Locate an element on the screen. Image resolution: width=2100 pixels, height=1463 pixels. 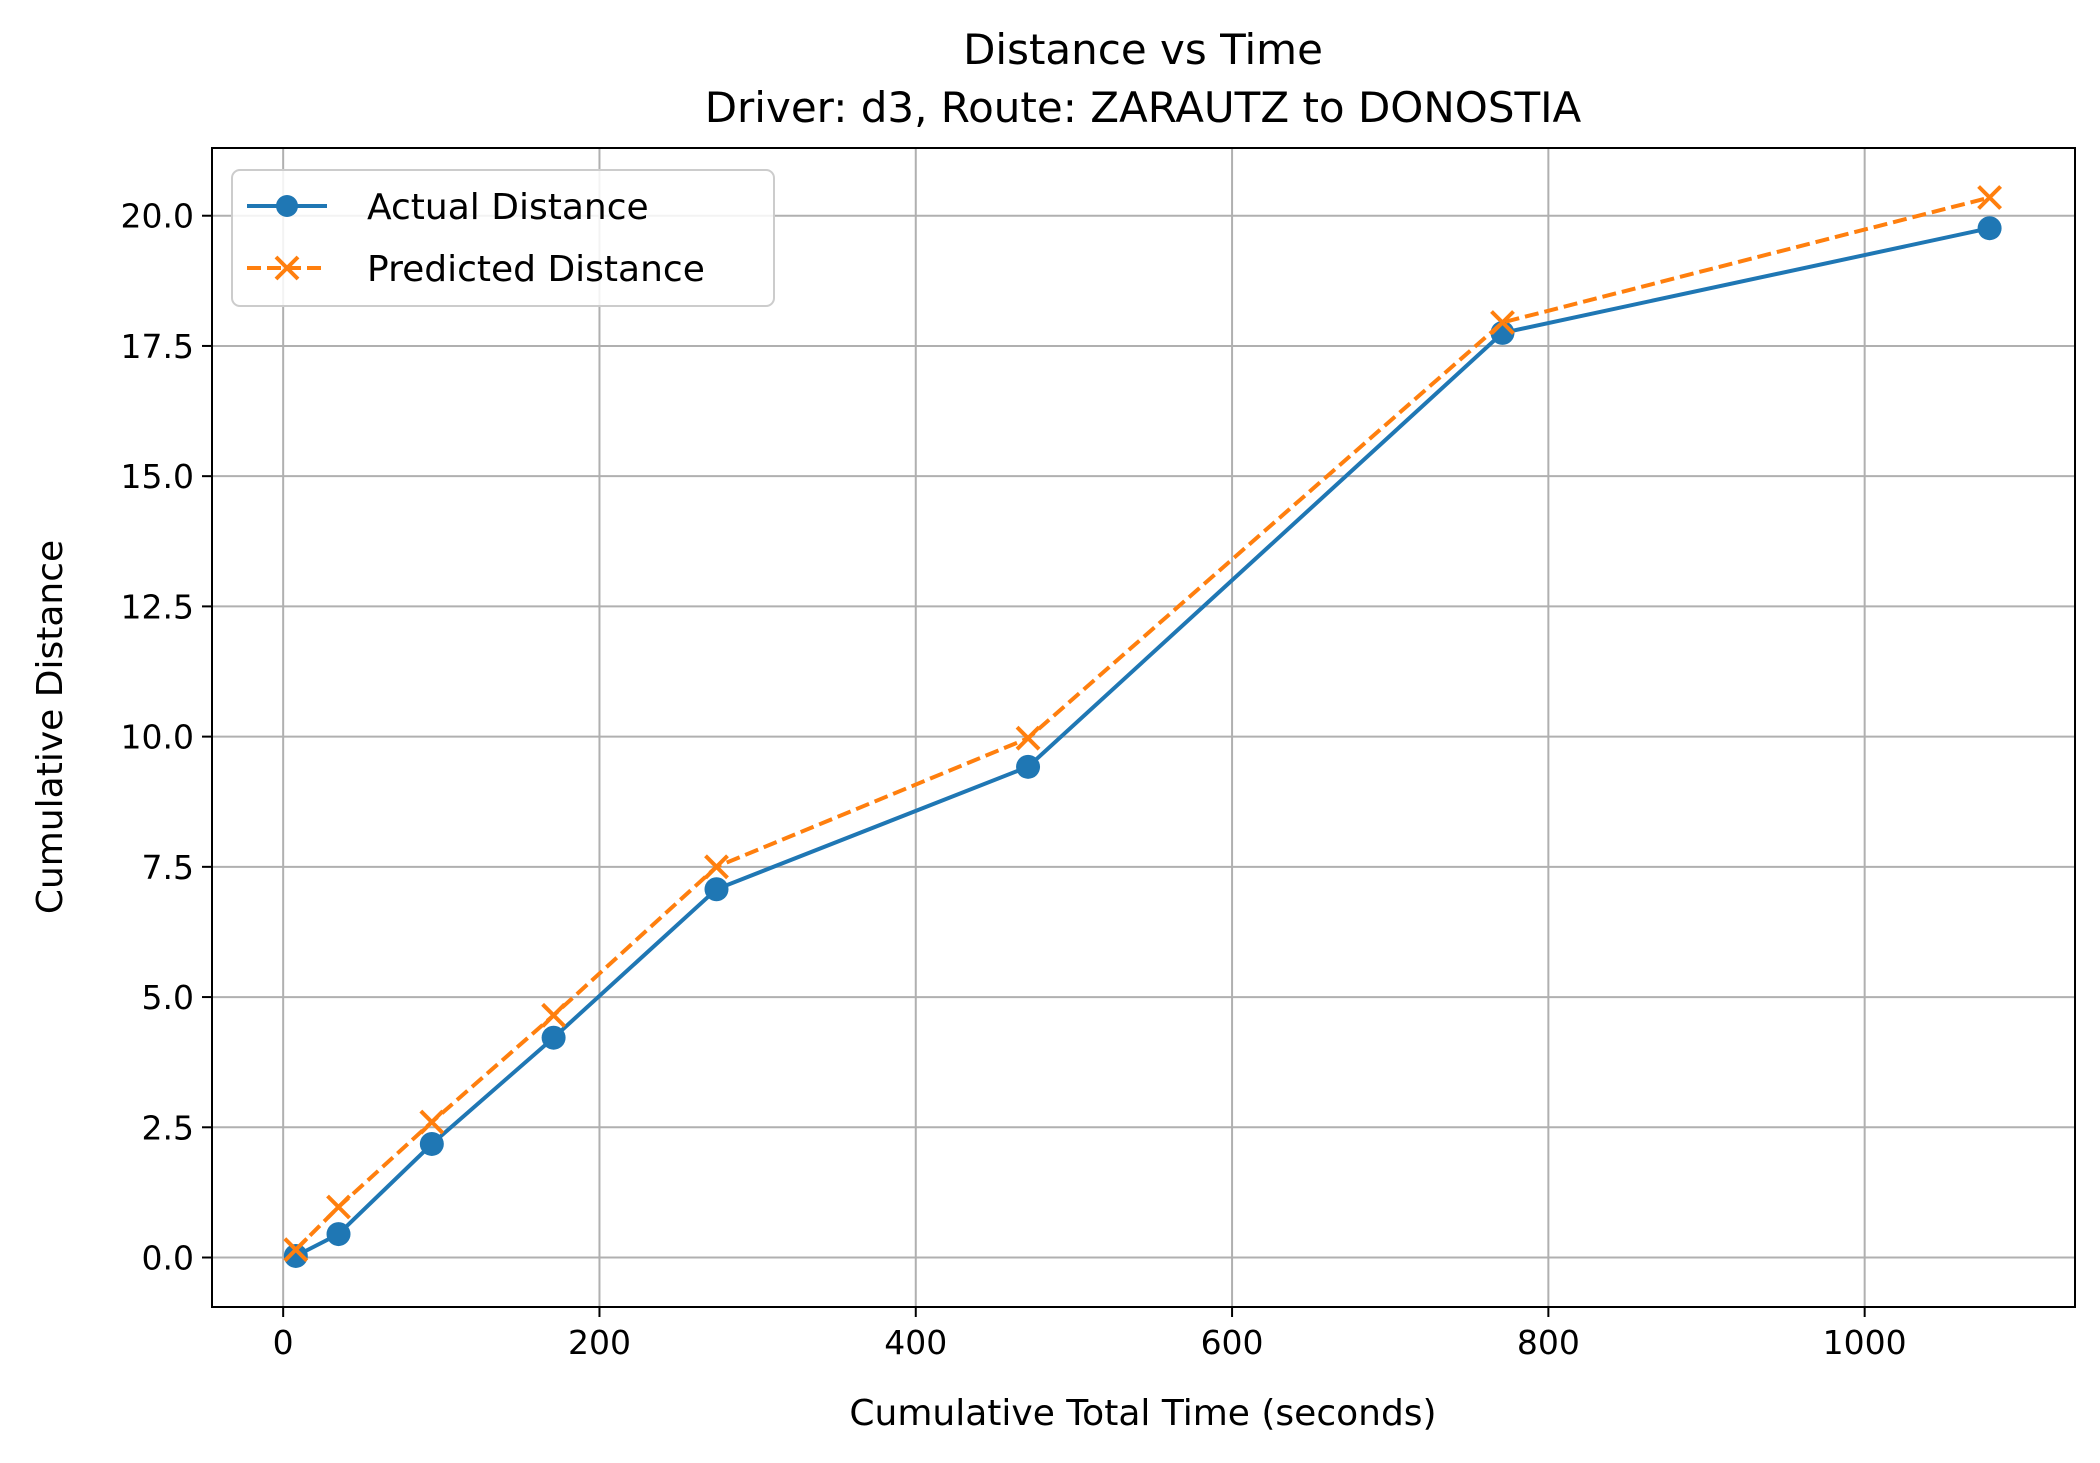
legend: Actual Distance Predicted Distance is located at coordinates (503, 238).